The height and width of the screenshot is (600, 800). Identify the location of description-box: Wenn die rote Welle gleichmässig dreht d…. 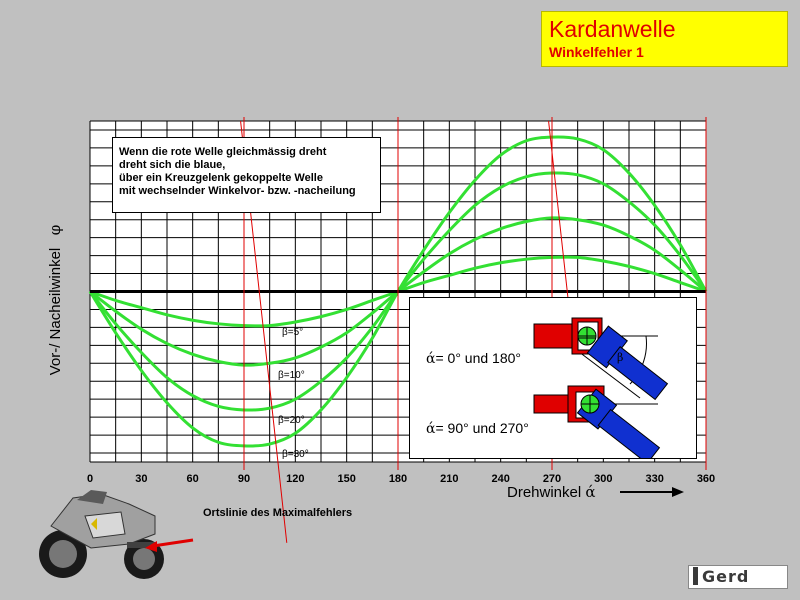
(246, 175).